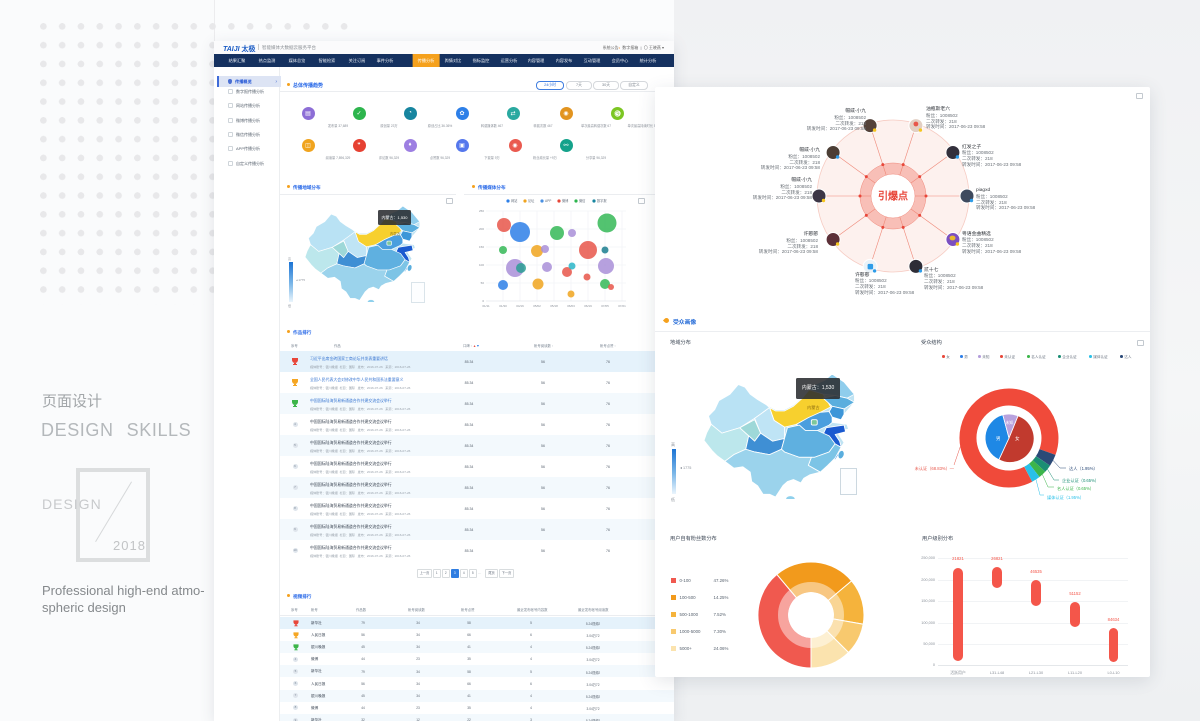  What do you see at coordinates (605, 306) in the screenshot?
I see `svg-text: 07/05` at bounding box center [605, 306].